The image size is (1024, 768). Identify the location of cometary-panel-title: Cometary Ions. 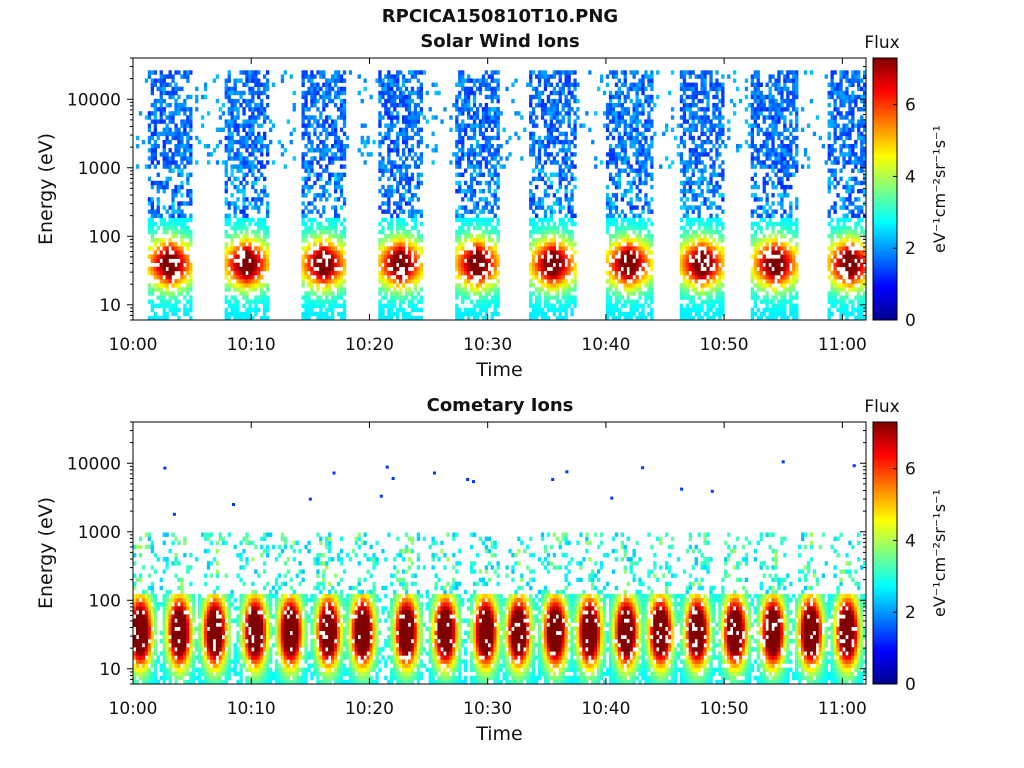
(500, 405).